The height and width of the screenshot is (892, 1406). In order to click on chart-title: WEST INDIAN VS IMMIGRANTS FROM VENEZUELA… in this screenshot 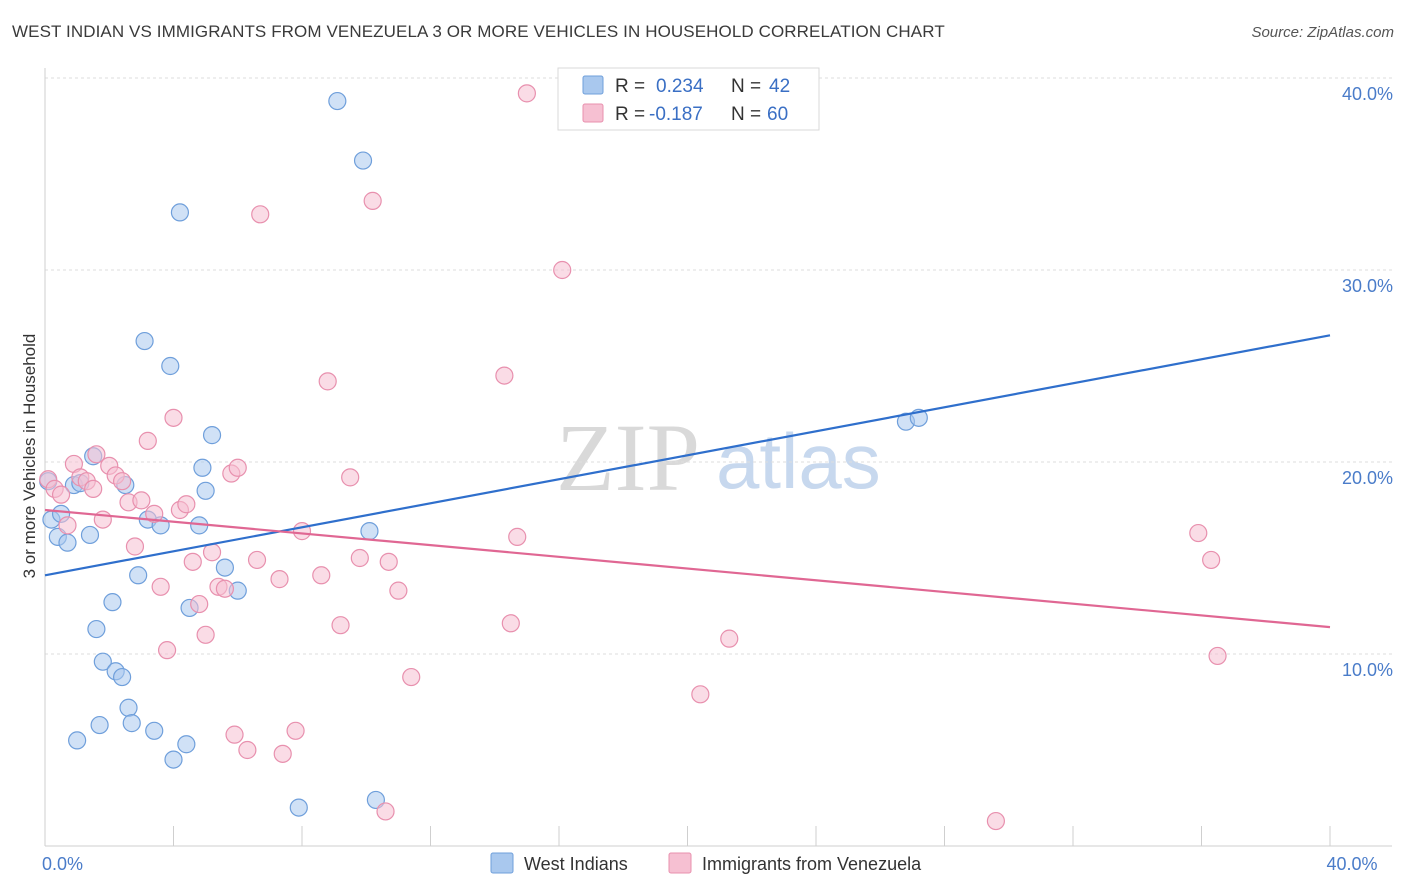, I will do `click(478, 31)`.